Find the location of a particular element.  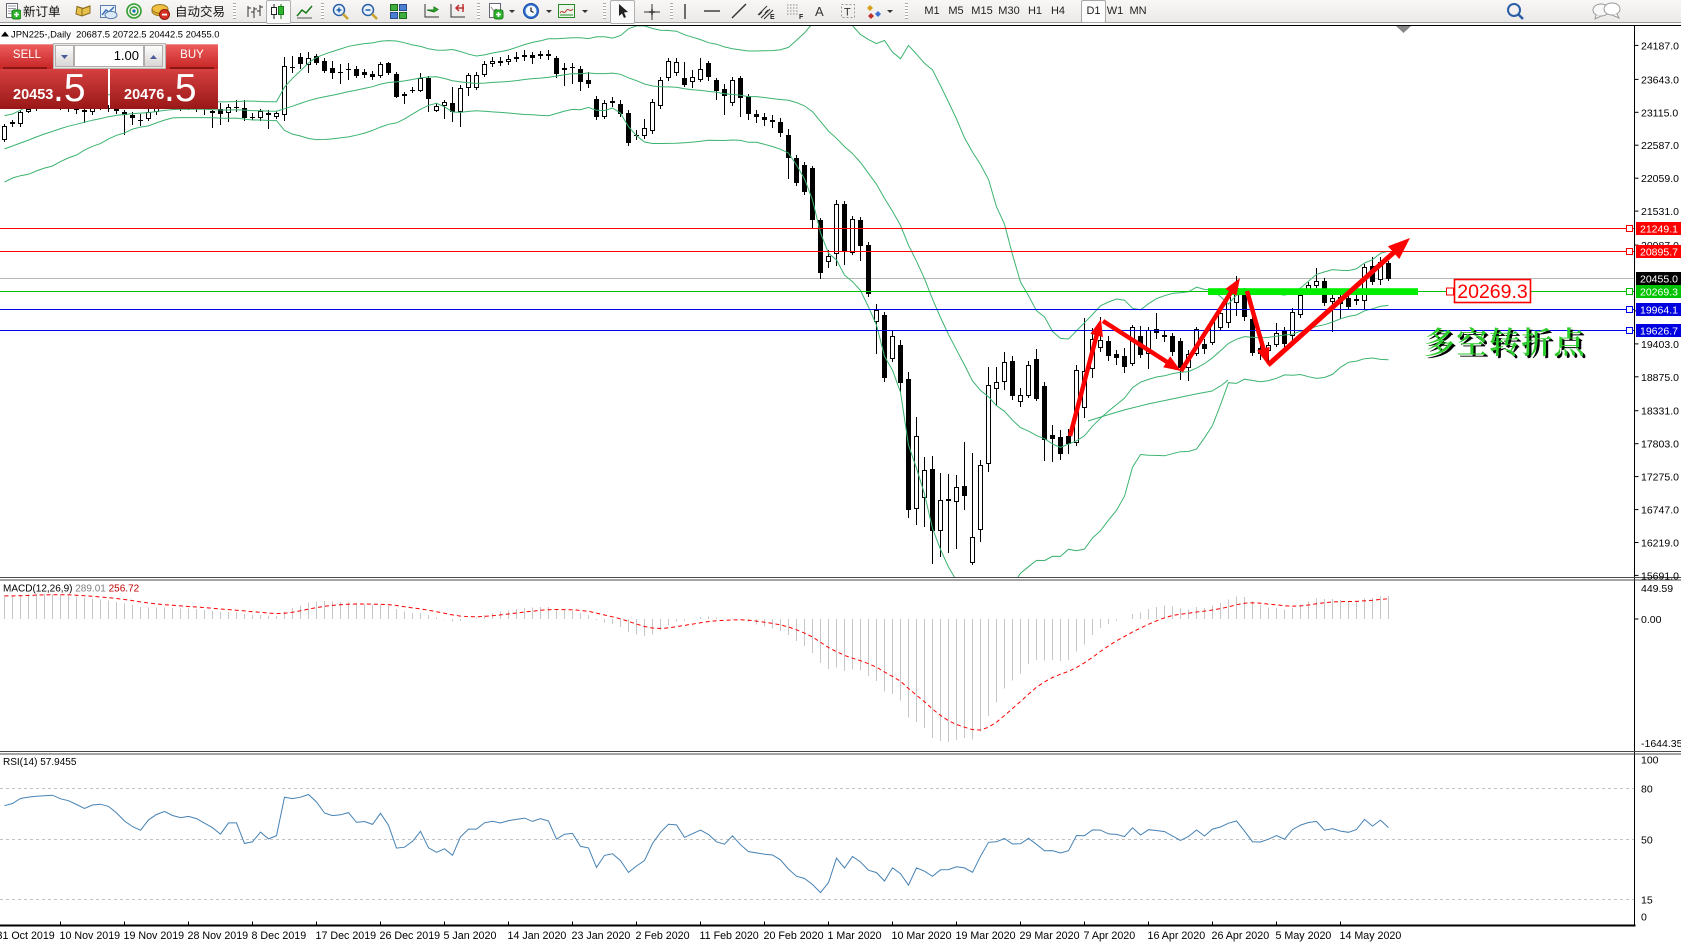

svg-text: 16219.0 is located at coordinates (1660, 544).